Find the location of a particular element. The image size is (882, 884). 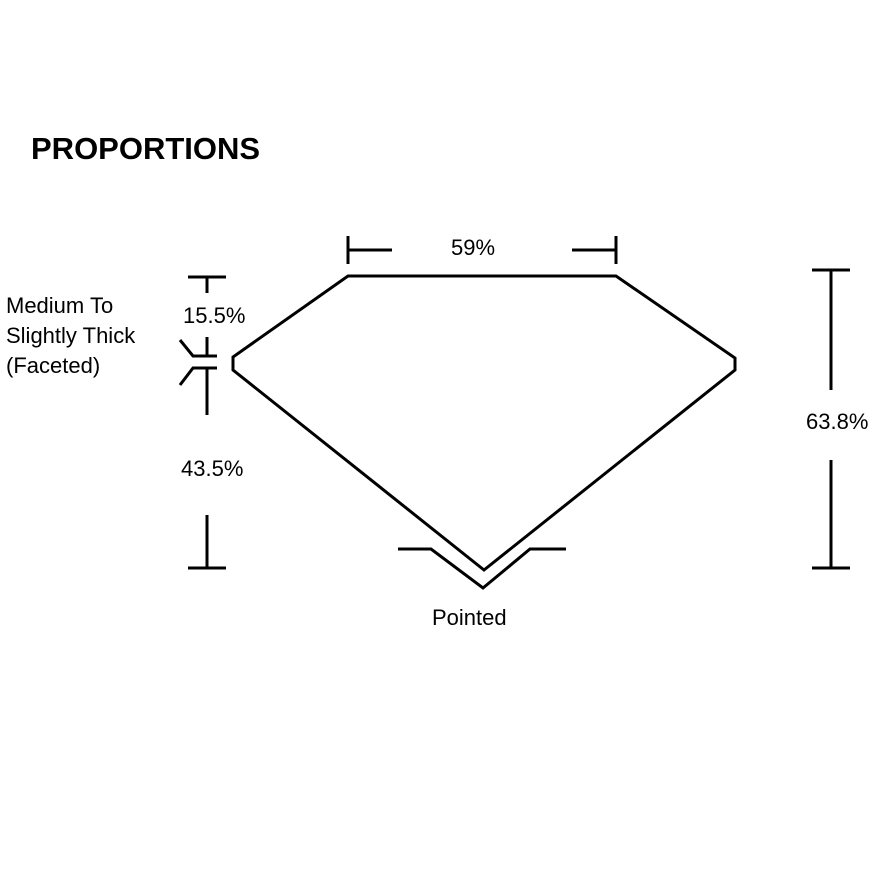

crown-percentage-label: 15.5% is located at coordinates (214, 315).